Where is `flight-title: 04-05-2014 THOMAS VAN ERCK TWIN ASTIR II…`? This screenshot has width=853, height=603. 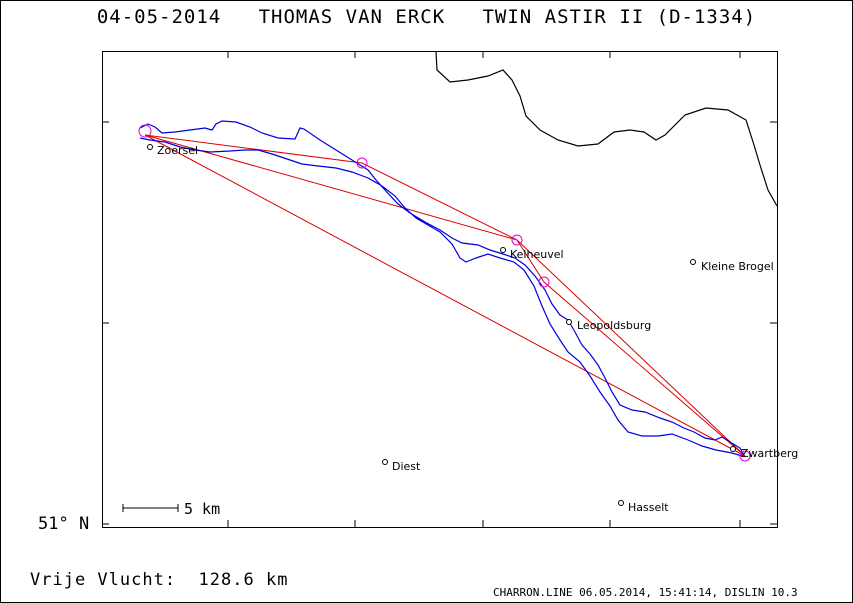 flight-title: 04-05-2014 THOMAS VAN ERCK TWIN ASTIR II… is located at coordinates (426, 17).